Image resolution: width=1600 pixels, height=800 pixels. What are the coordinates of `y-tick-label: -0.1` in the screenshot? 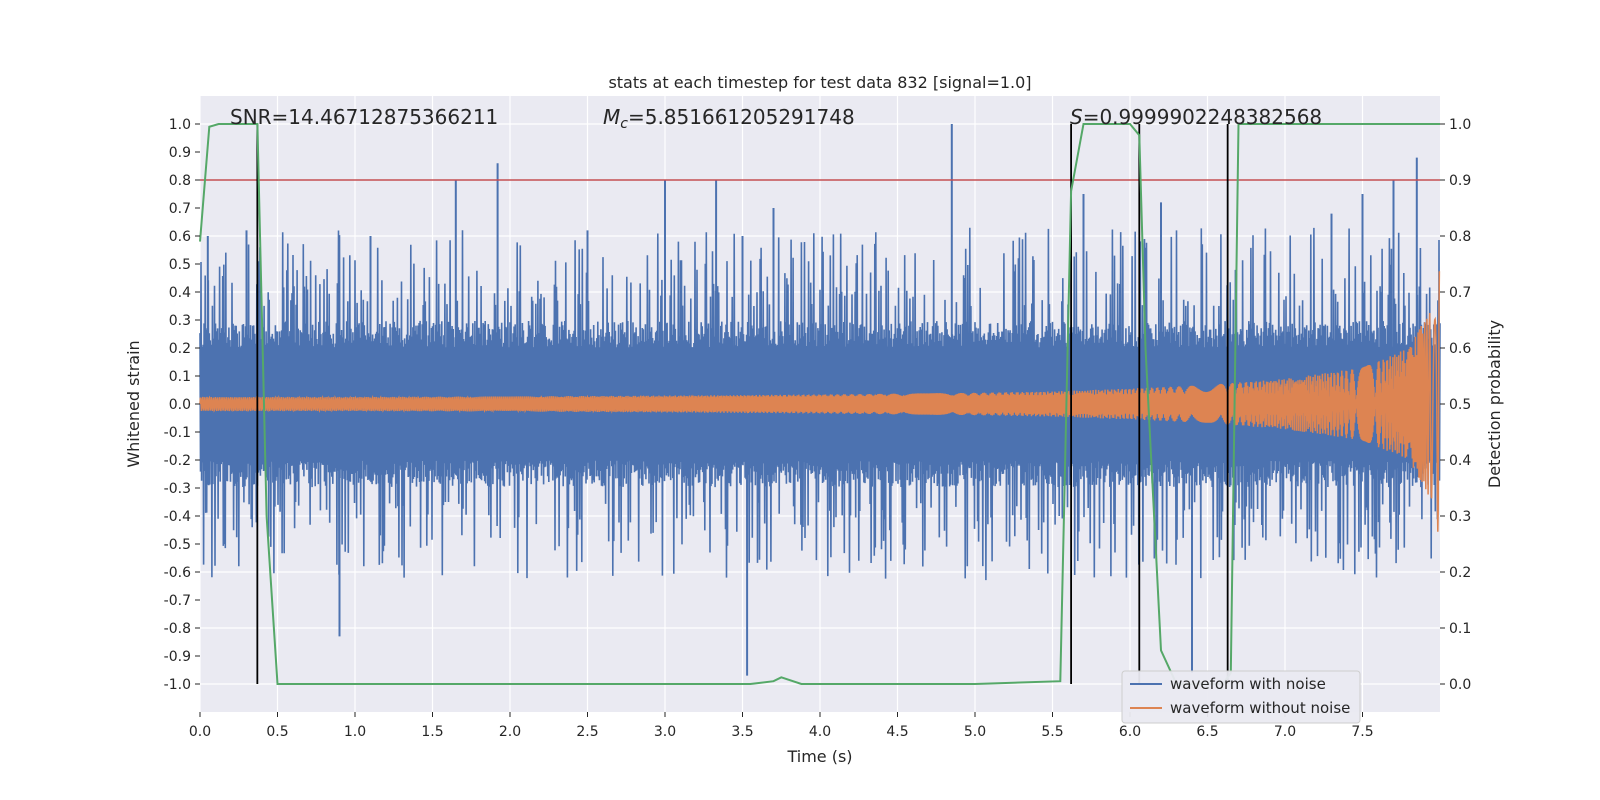 It's located at (177, 433).